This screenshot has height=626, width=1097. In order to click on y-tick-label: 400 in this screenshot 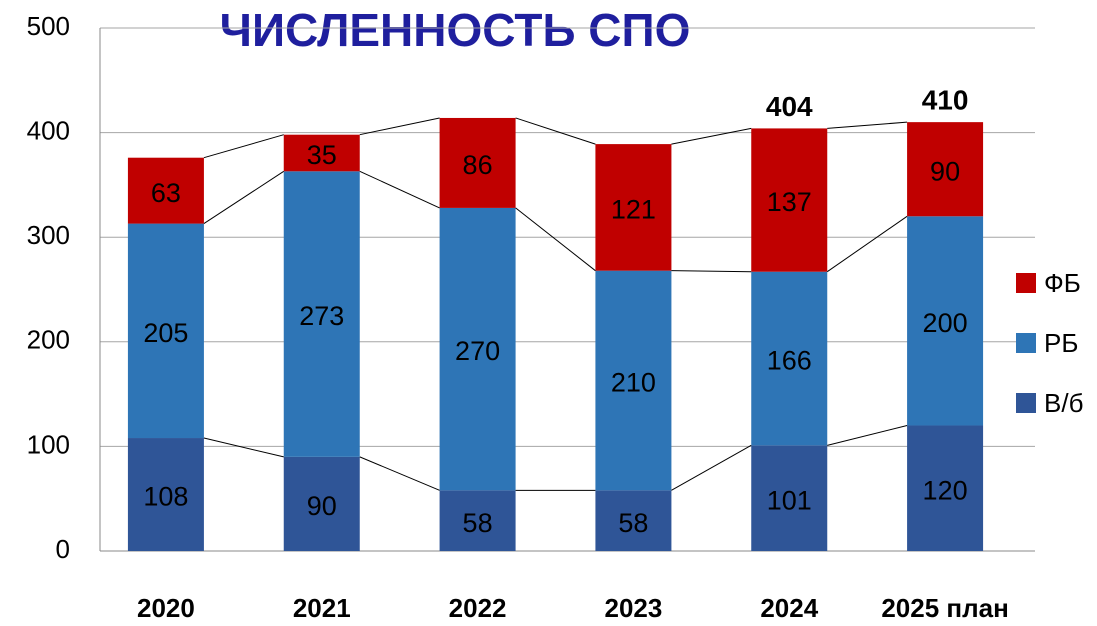, I will do `click(48, 130)`.